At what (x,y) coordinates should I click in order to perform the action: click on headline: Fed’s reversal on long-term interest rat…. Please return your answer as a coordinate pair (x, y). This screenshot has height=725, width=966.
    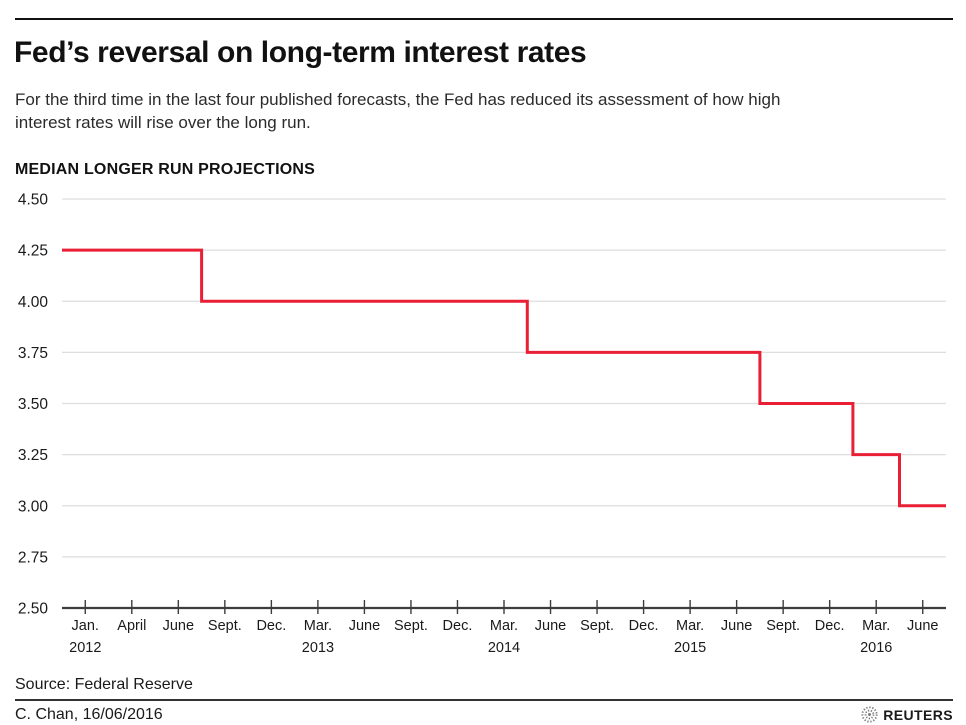
    Looking at the image, I should click on (300, 52).